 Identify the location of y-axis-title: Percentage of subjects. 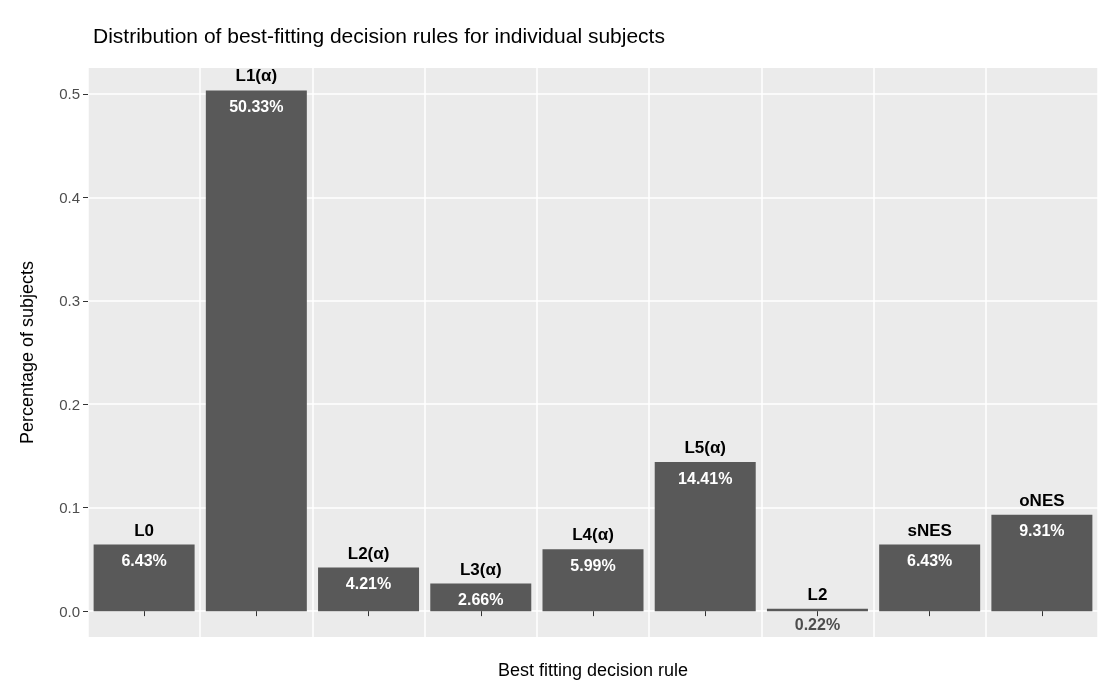
(27, 352).